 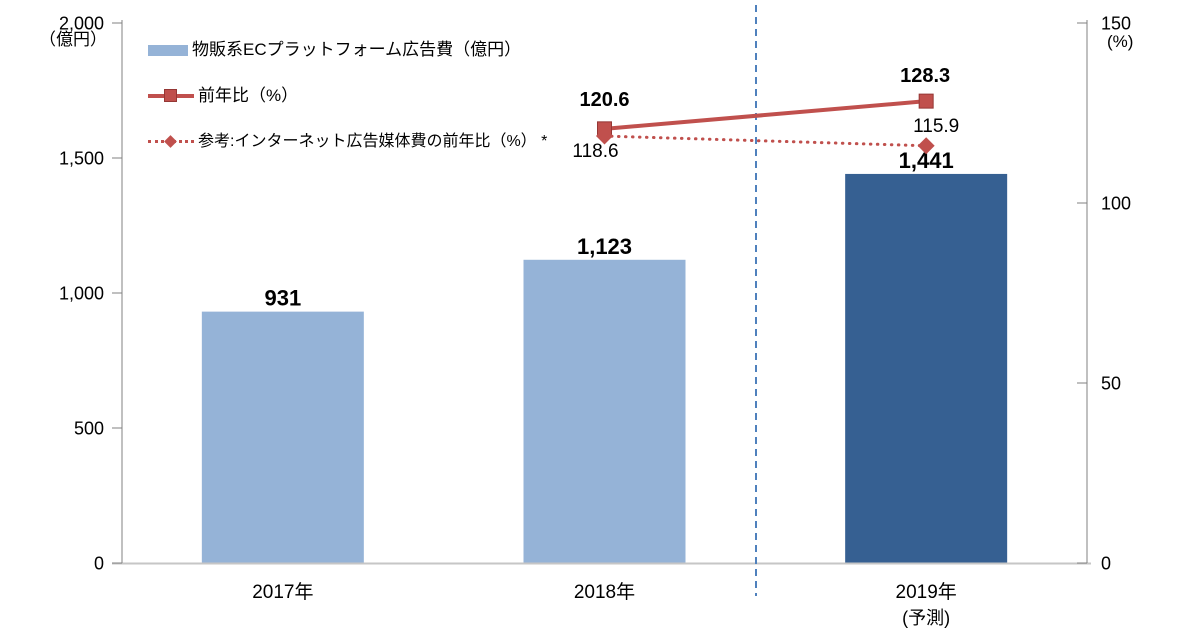 I want to click on bar-value-label: 931, so click(x=282, y=298).